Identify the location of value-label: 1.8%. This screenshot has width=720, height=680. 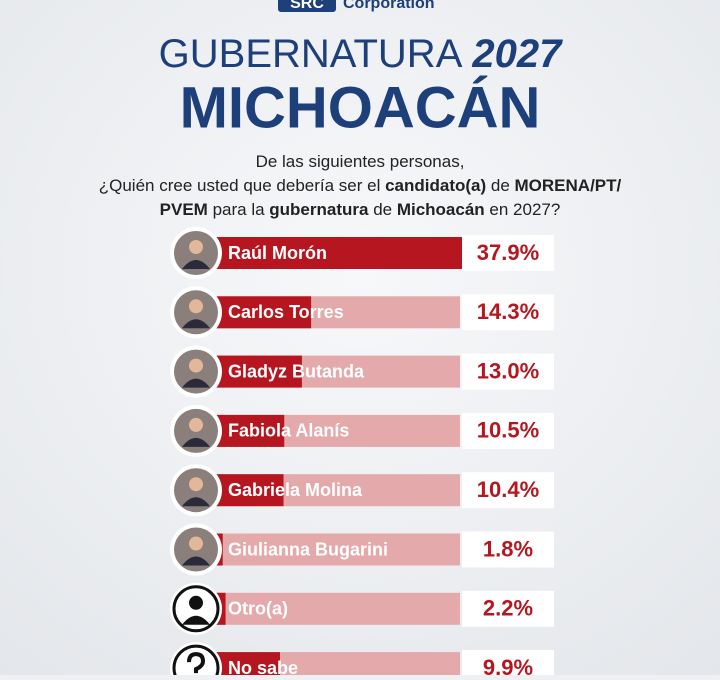
(508, 548).